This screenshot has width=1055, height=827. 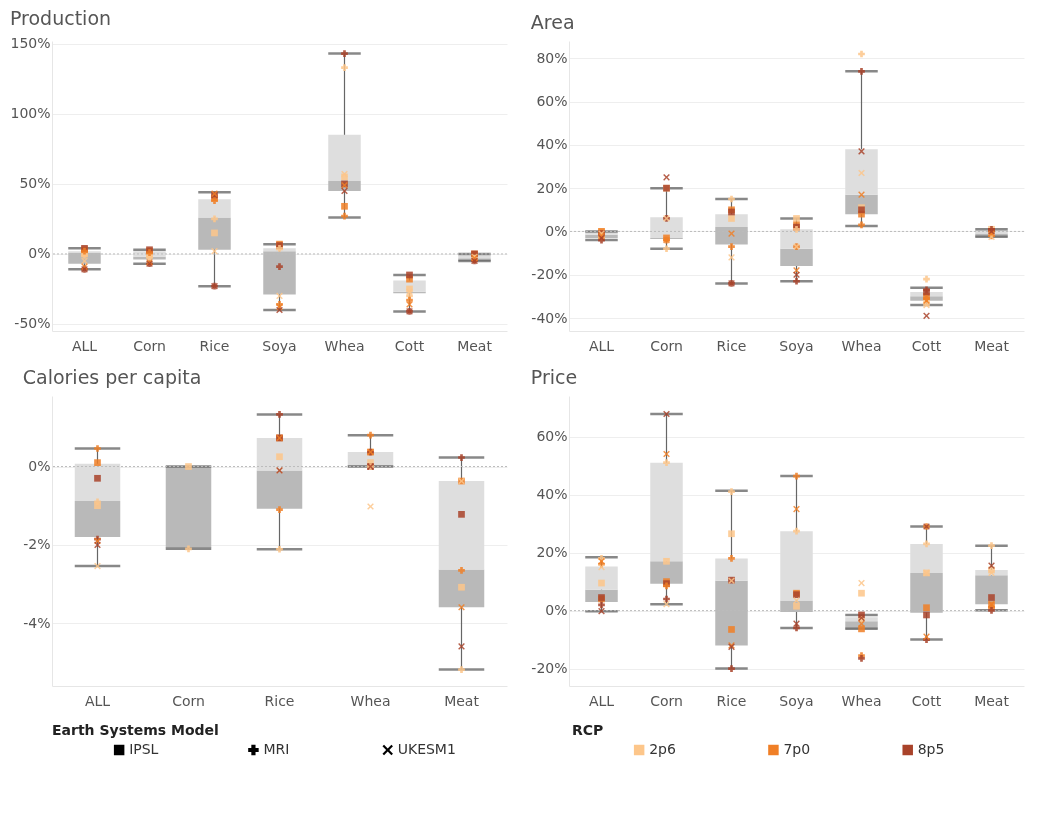 I want to click on legend-label: UKESM1, so click(x=426, y=749).